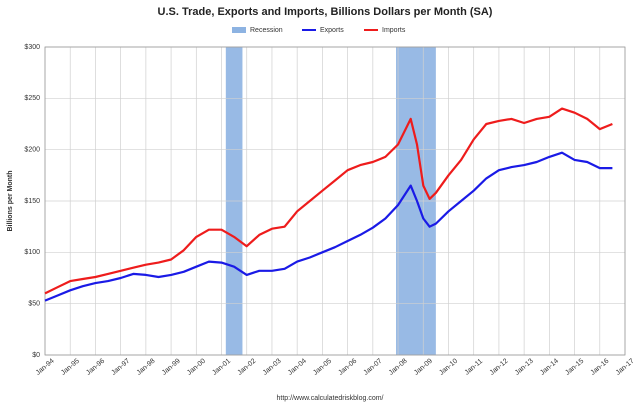  What do you see at coordinates (36, 355) in the screenshot?
I see `y-tick-label: $0` at bounding box center [36, 355].